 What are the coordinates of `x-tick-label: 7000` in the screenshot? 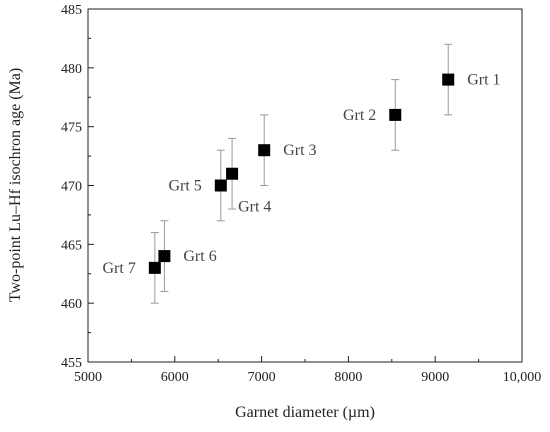 It's located at (262, 377).